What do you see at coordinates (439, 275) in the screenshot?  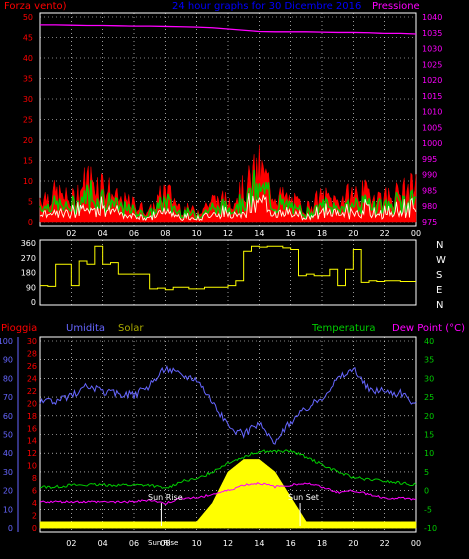 I see `compass-label: S` at bounding box center [439, 275].